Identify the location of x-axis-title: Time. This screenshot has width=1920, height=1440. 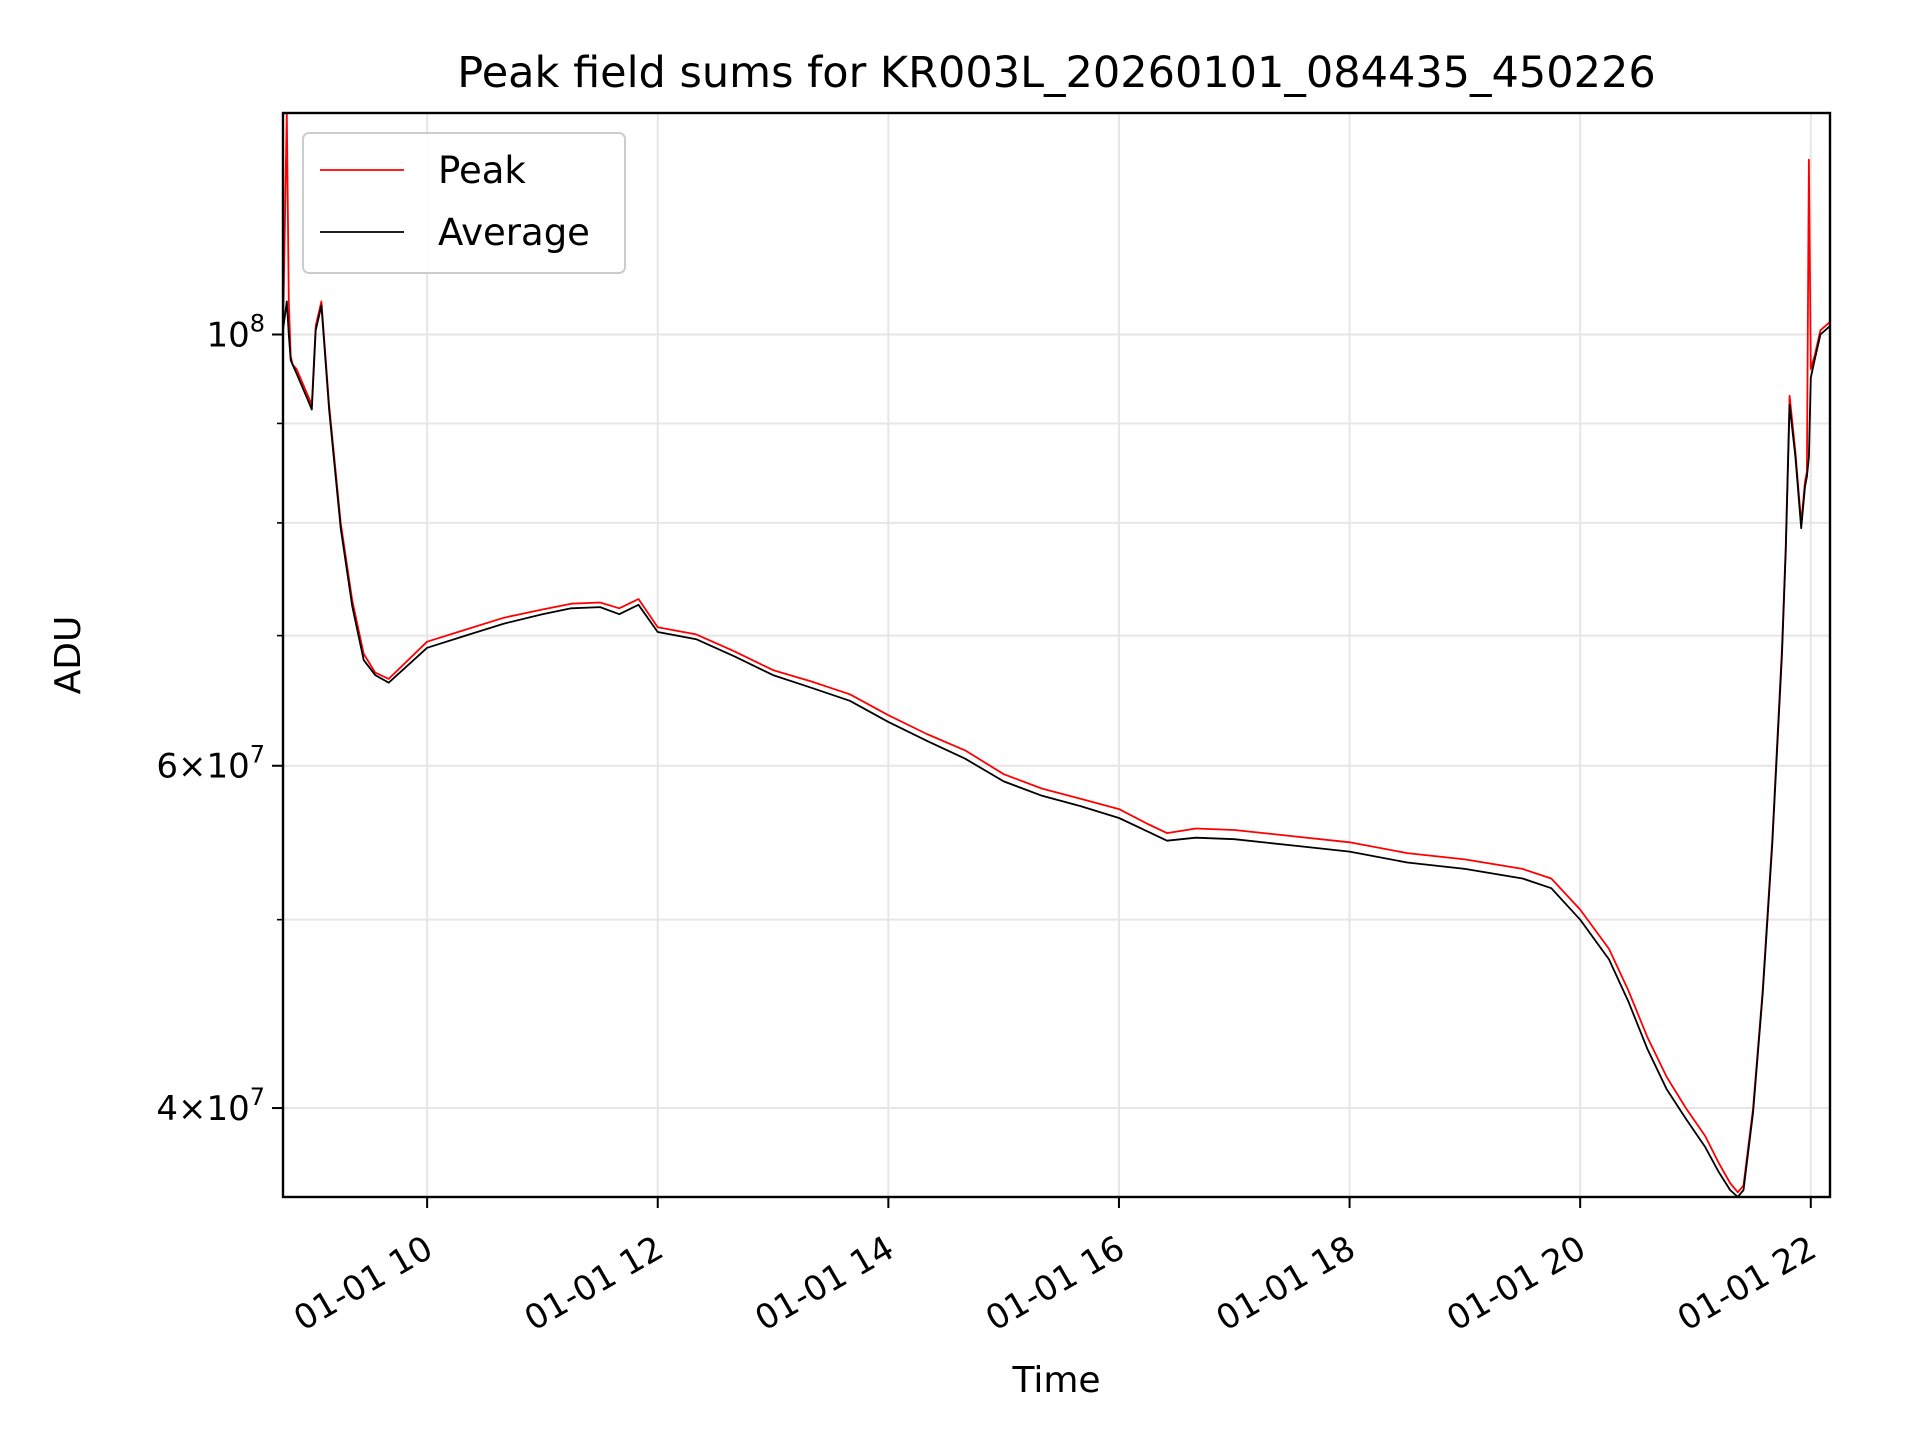
(1055, 1380).